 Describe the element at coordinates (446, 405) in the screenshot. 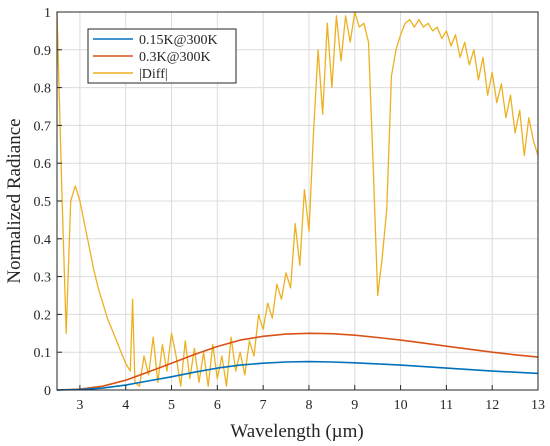

I see `x-tick-label: 11` at that location.